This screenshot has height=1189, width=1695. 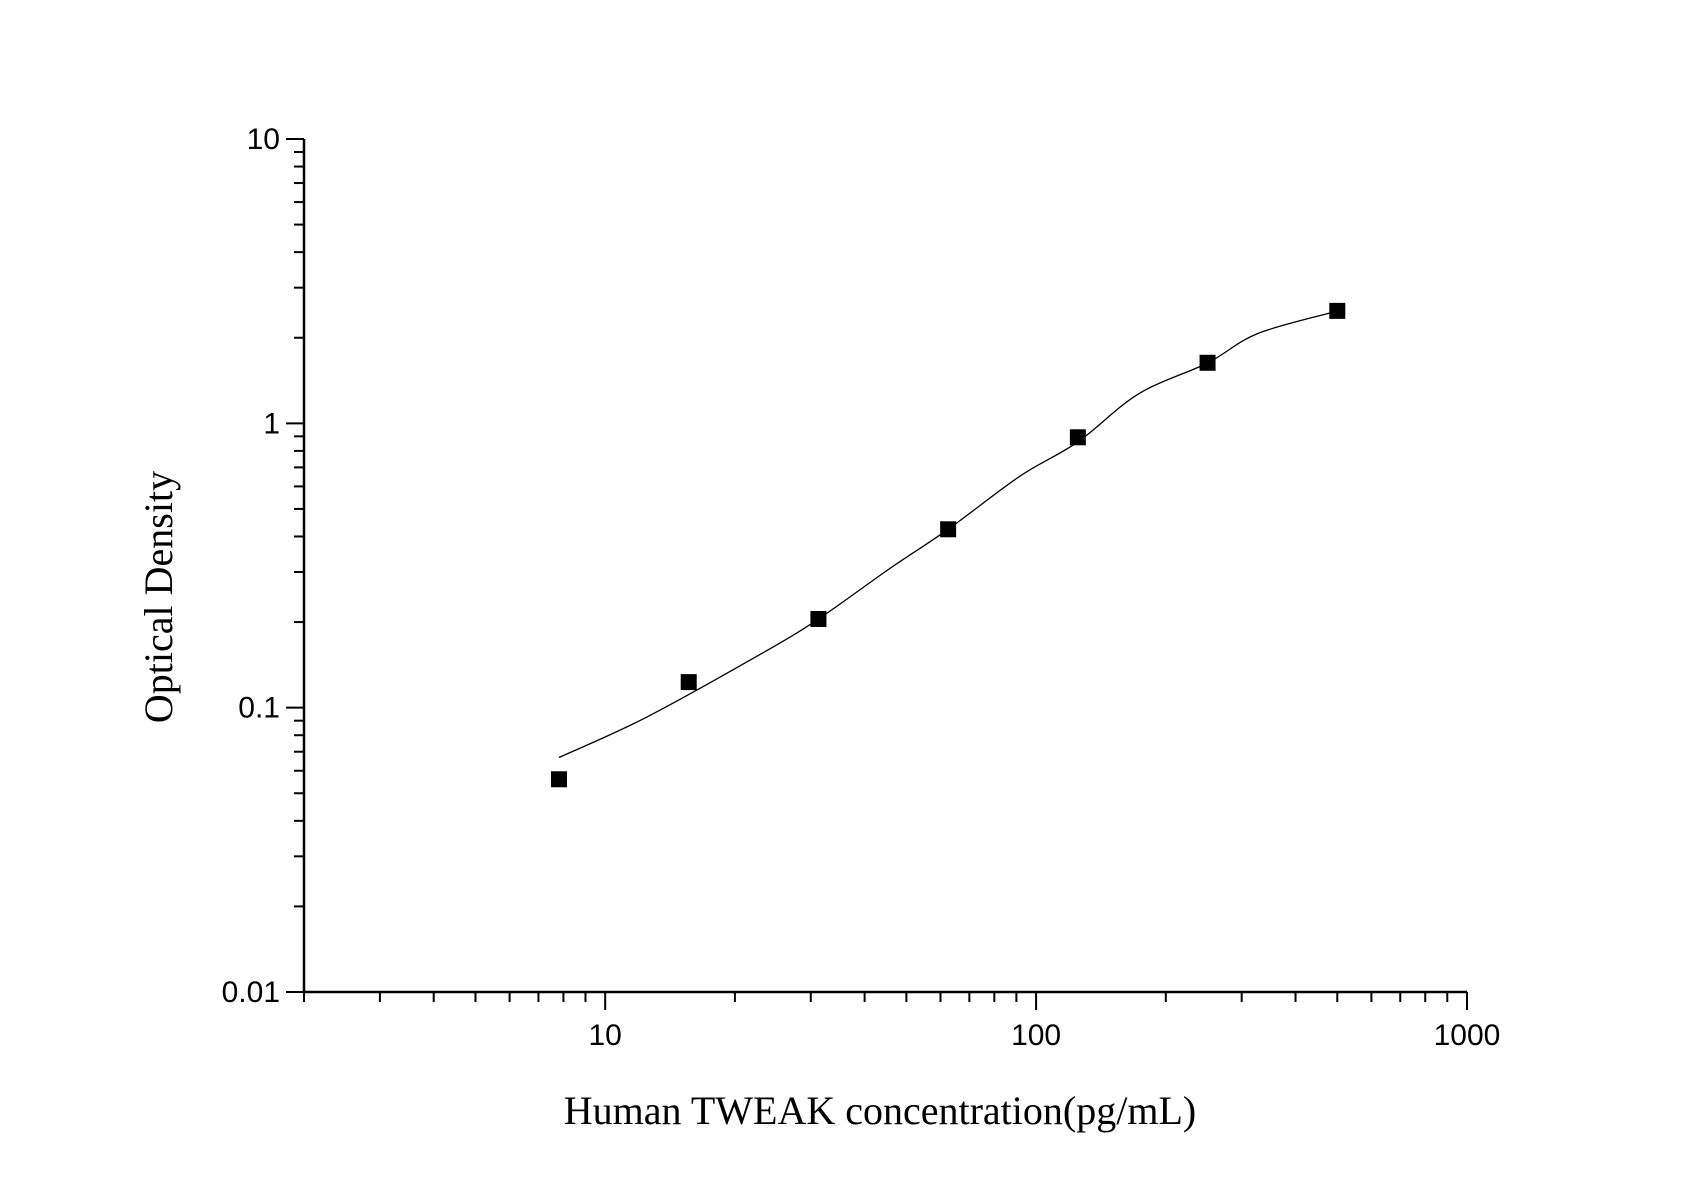 I want to click on y-tick-label: 10, so click(x=263, y=139).